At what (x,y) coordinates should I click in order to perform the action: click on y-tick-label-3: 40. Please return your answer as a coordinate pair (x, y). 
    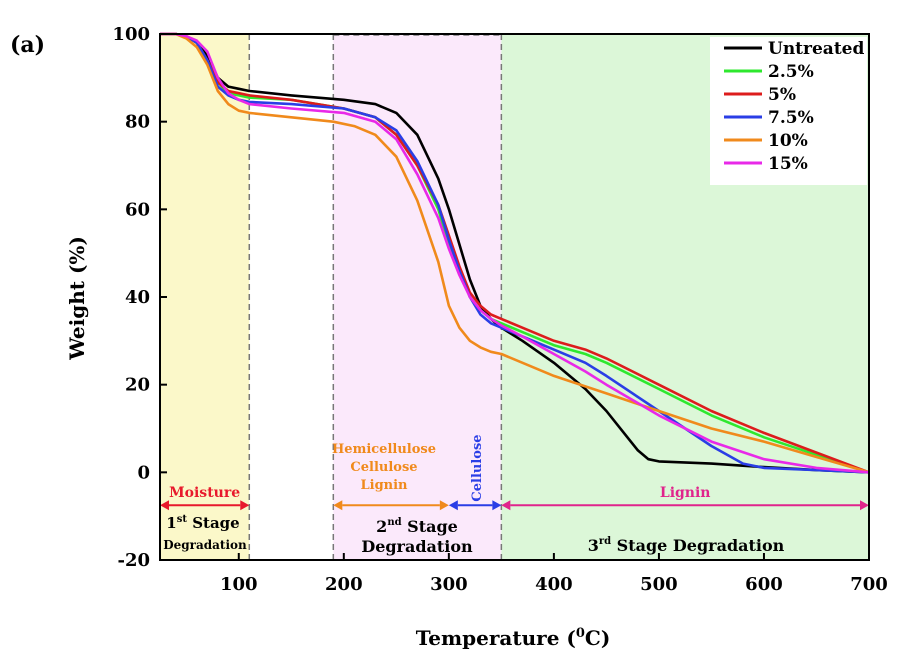
    Looking at the image, I should click on (137, 297).